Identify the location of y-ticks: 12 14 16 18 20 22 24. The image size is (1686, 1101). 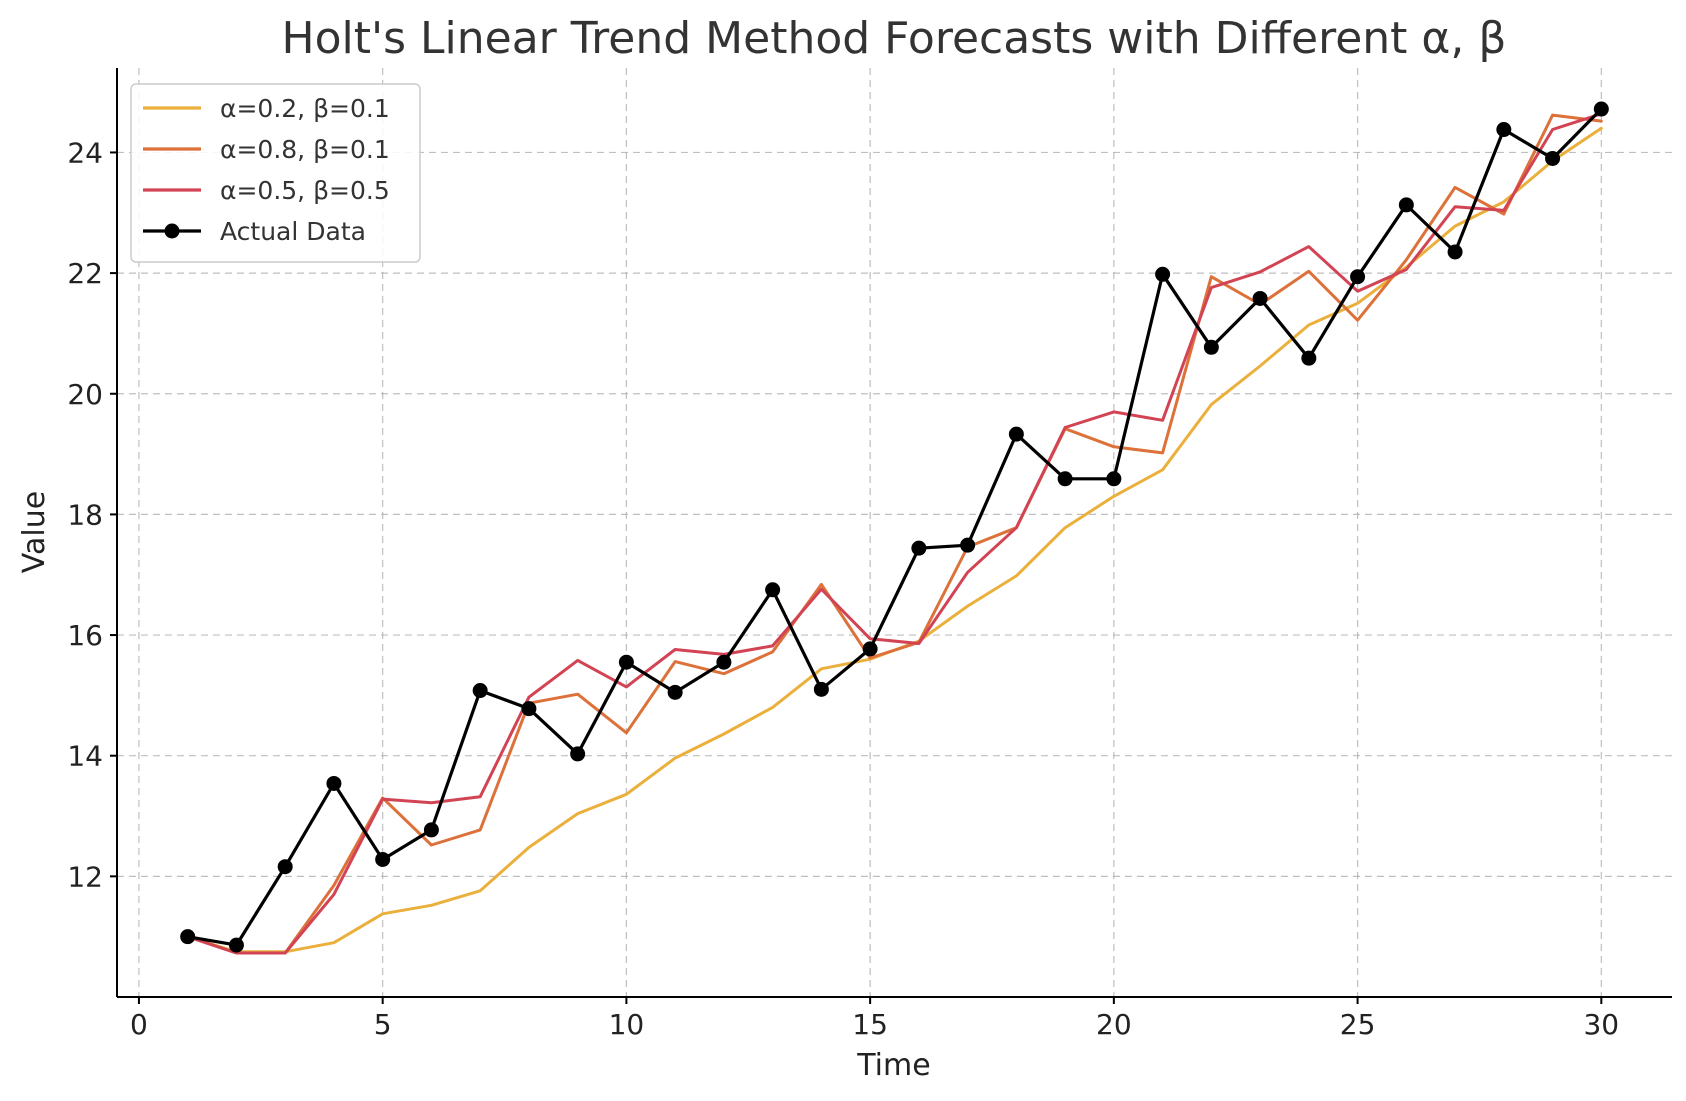
(92, 514).